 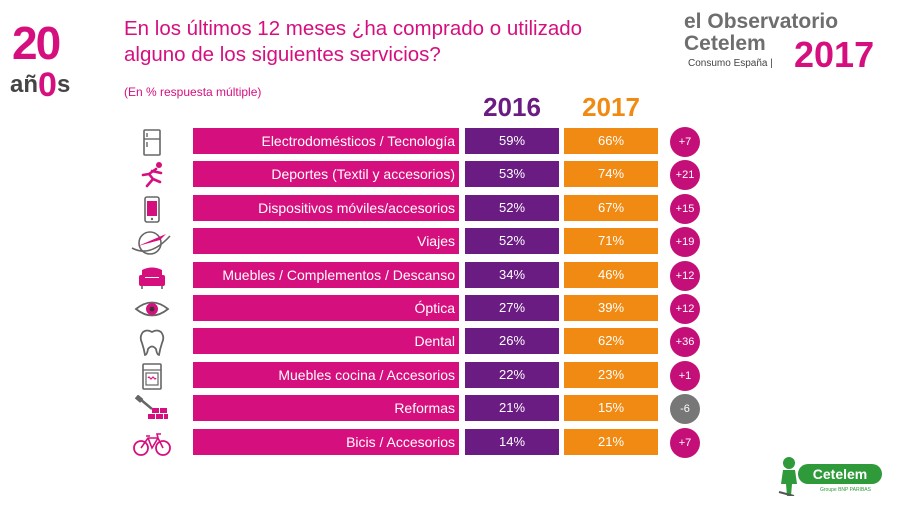 I want to click on difference-badge: +15, so click(x=685, y=208).